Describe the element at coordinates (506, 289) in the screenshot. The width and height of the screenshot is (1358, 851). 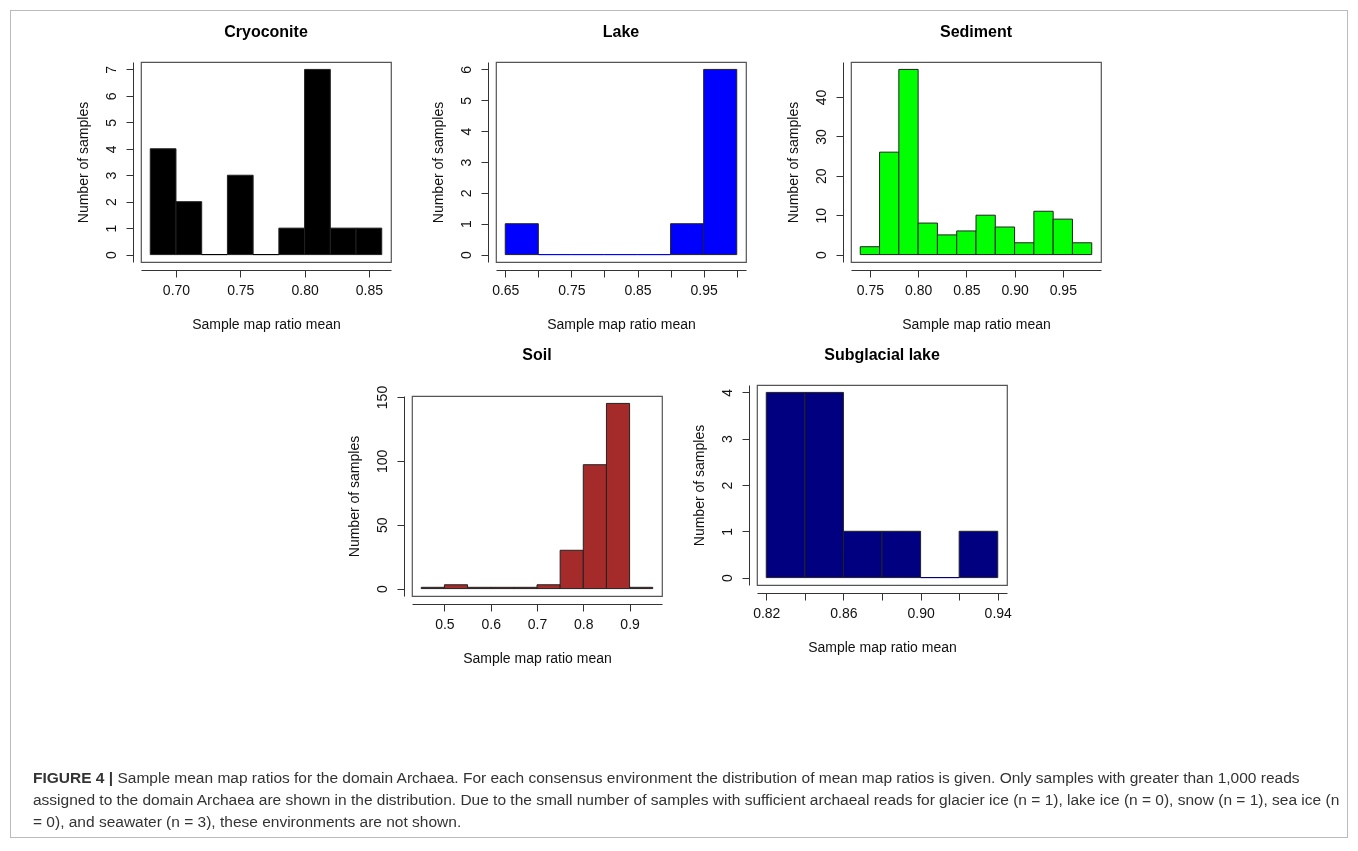
I see `x-tick-label: 0.65` at that location.